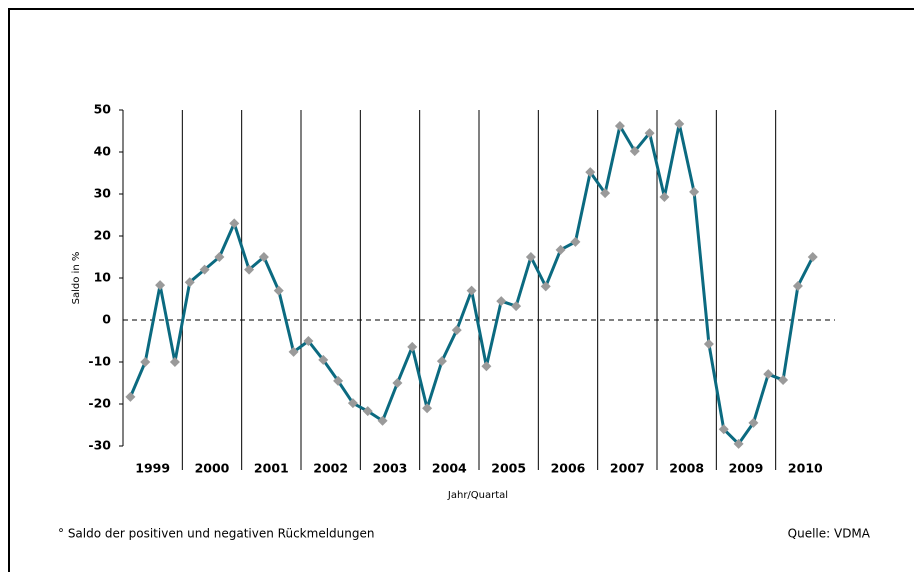 This screenshot has height=572, width=914. Describe the element at coordinates (686, 468) in the screenshot. I see `x-tick-label: 2008` at that location.